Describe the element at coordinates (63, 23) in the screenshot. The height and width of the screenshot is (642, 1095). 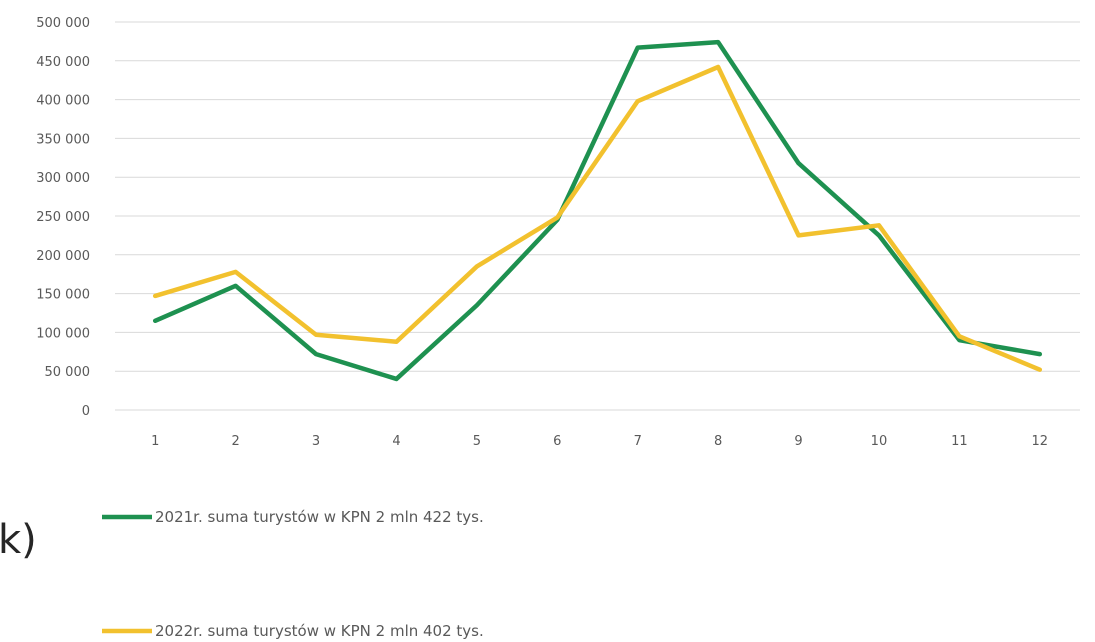
I see `y-tick-label: 500 000` at that location.